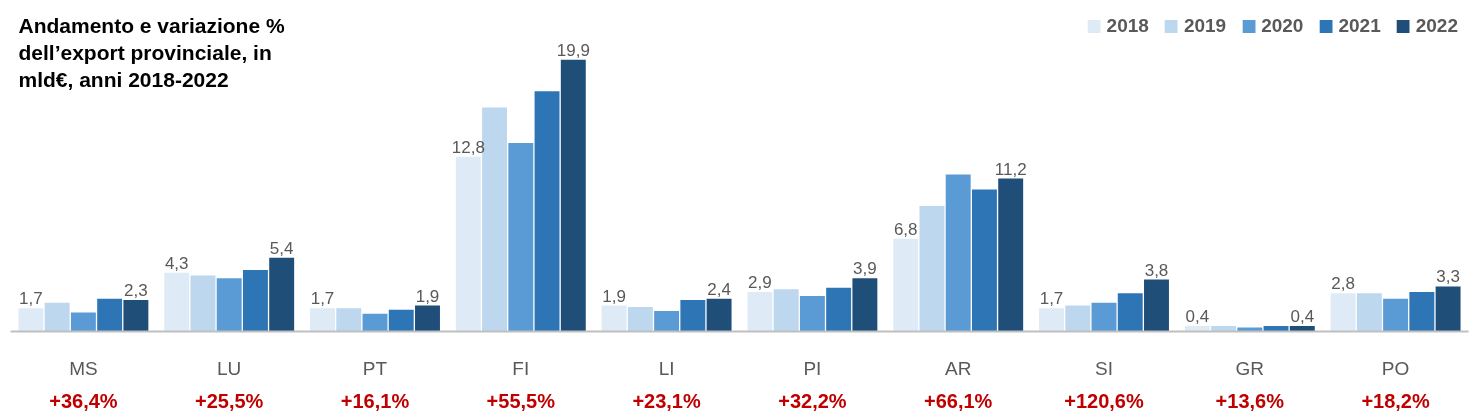 Image resolution: width=1478 pixels, height=414 pixels. What do you see at coordinates (573, 50) in the screenshot?
I see `data-label: 19,9` at bounding box center [573, 50].